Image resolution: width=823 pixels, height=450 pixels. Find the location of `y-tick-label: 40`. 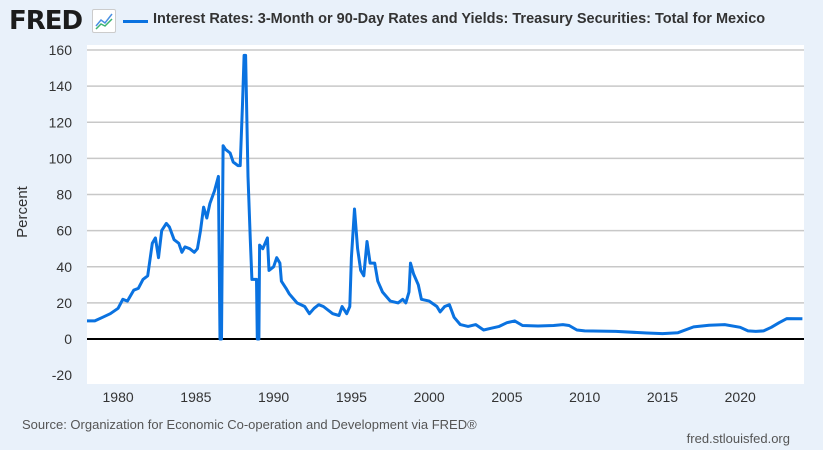

y-tick-label: 40 is located at coordinates (64, 267).